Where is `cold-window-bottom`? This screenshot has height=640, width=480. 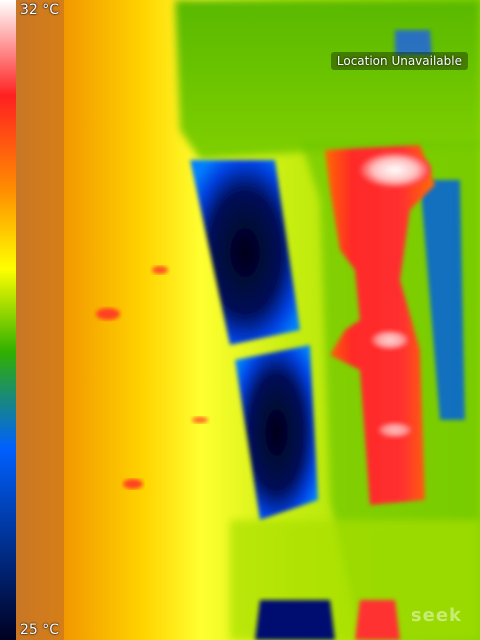 cold-window-bottom is located at coordinates (295, 620).